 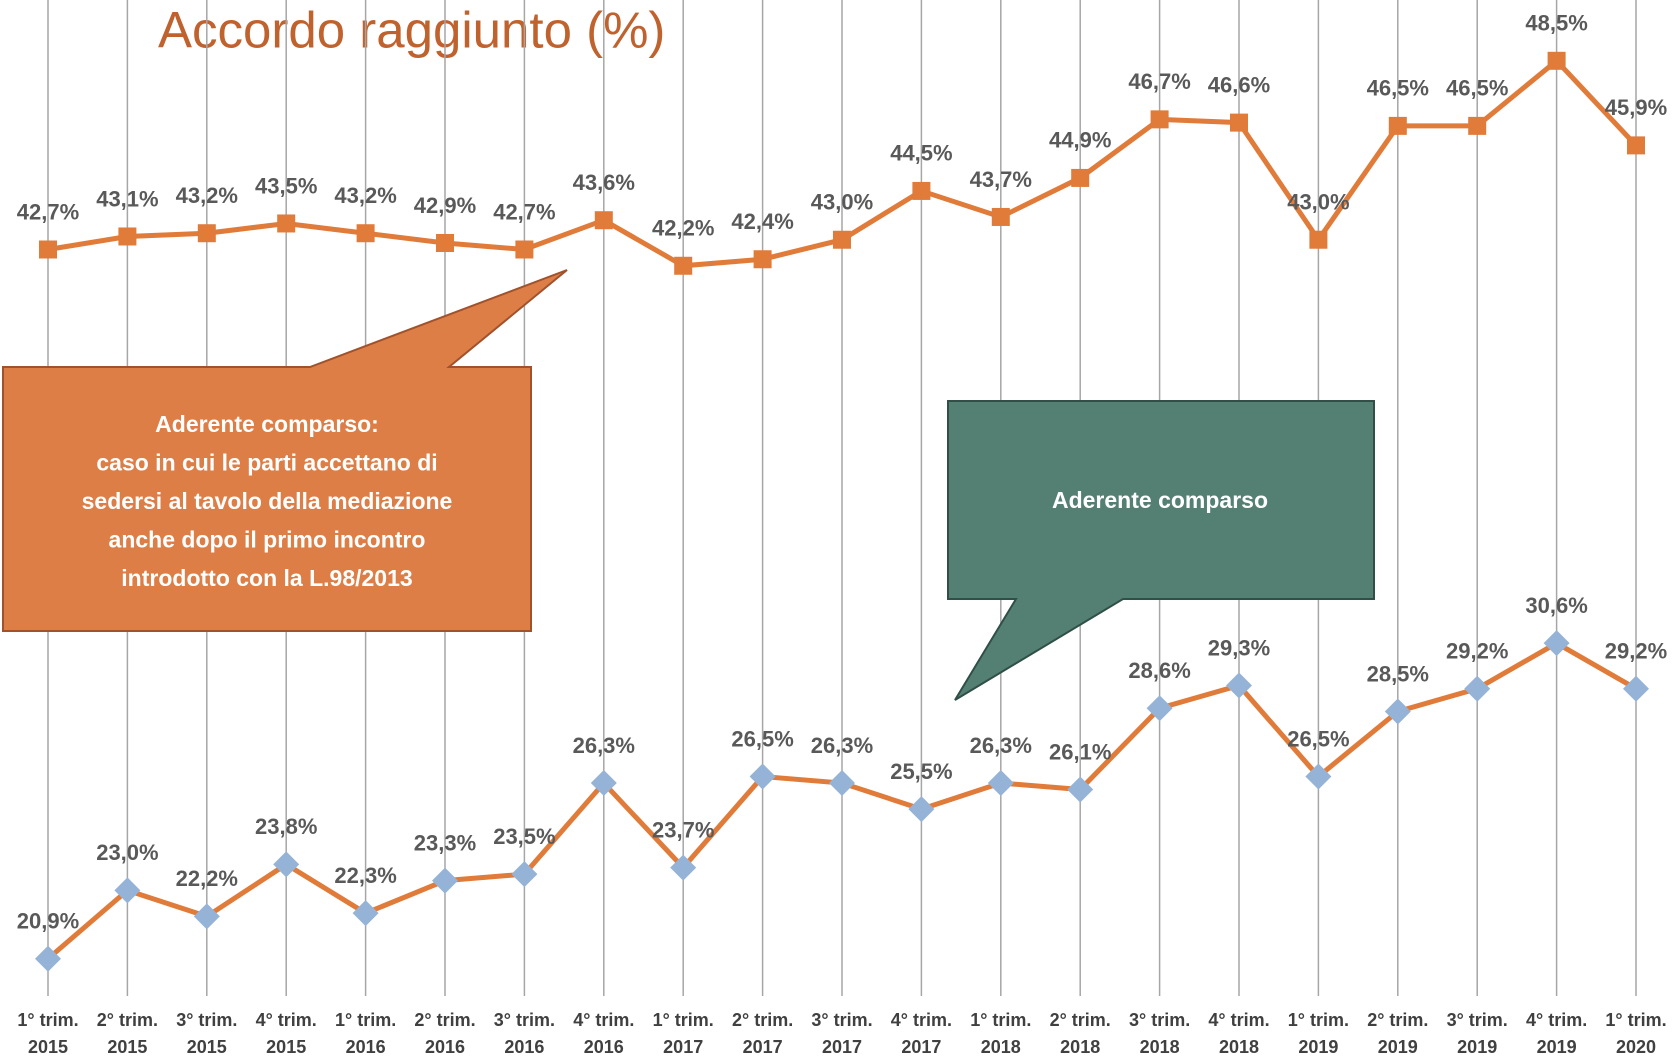 What do you see at coordinates (1238, 1033) in the screenshot?
I see `x-tick-label: 4° trim. 2018` at bounding box center [1238, 1033].